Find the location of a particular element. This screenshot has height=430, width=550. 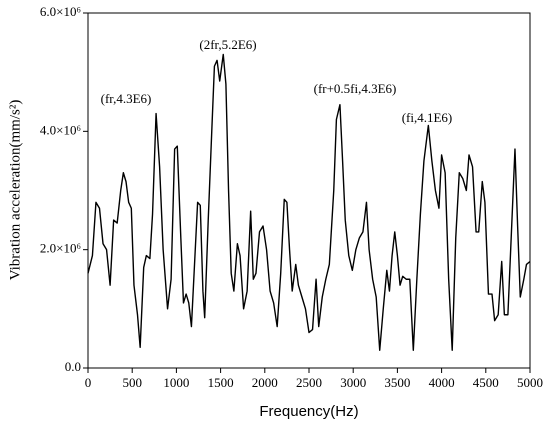

annotation: (fr,4.3E6) is located at coordinates (126, 98).